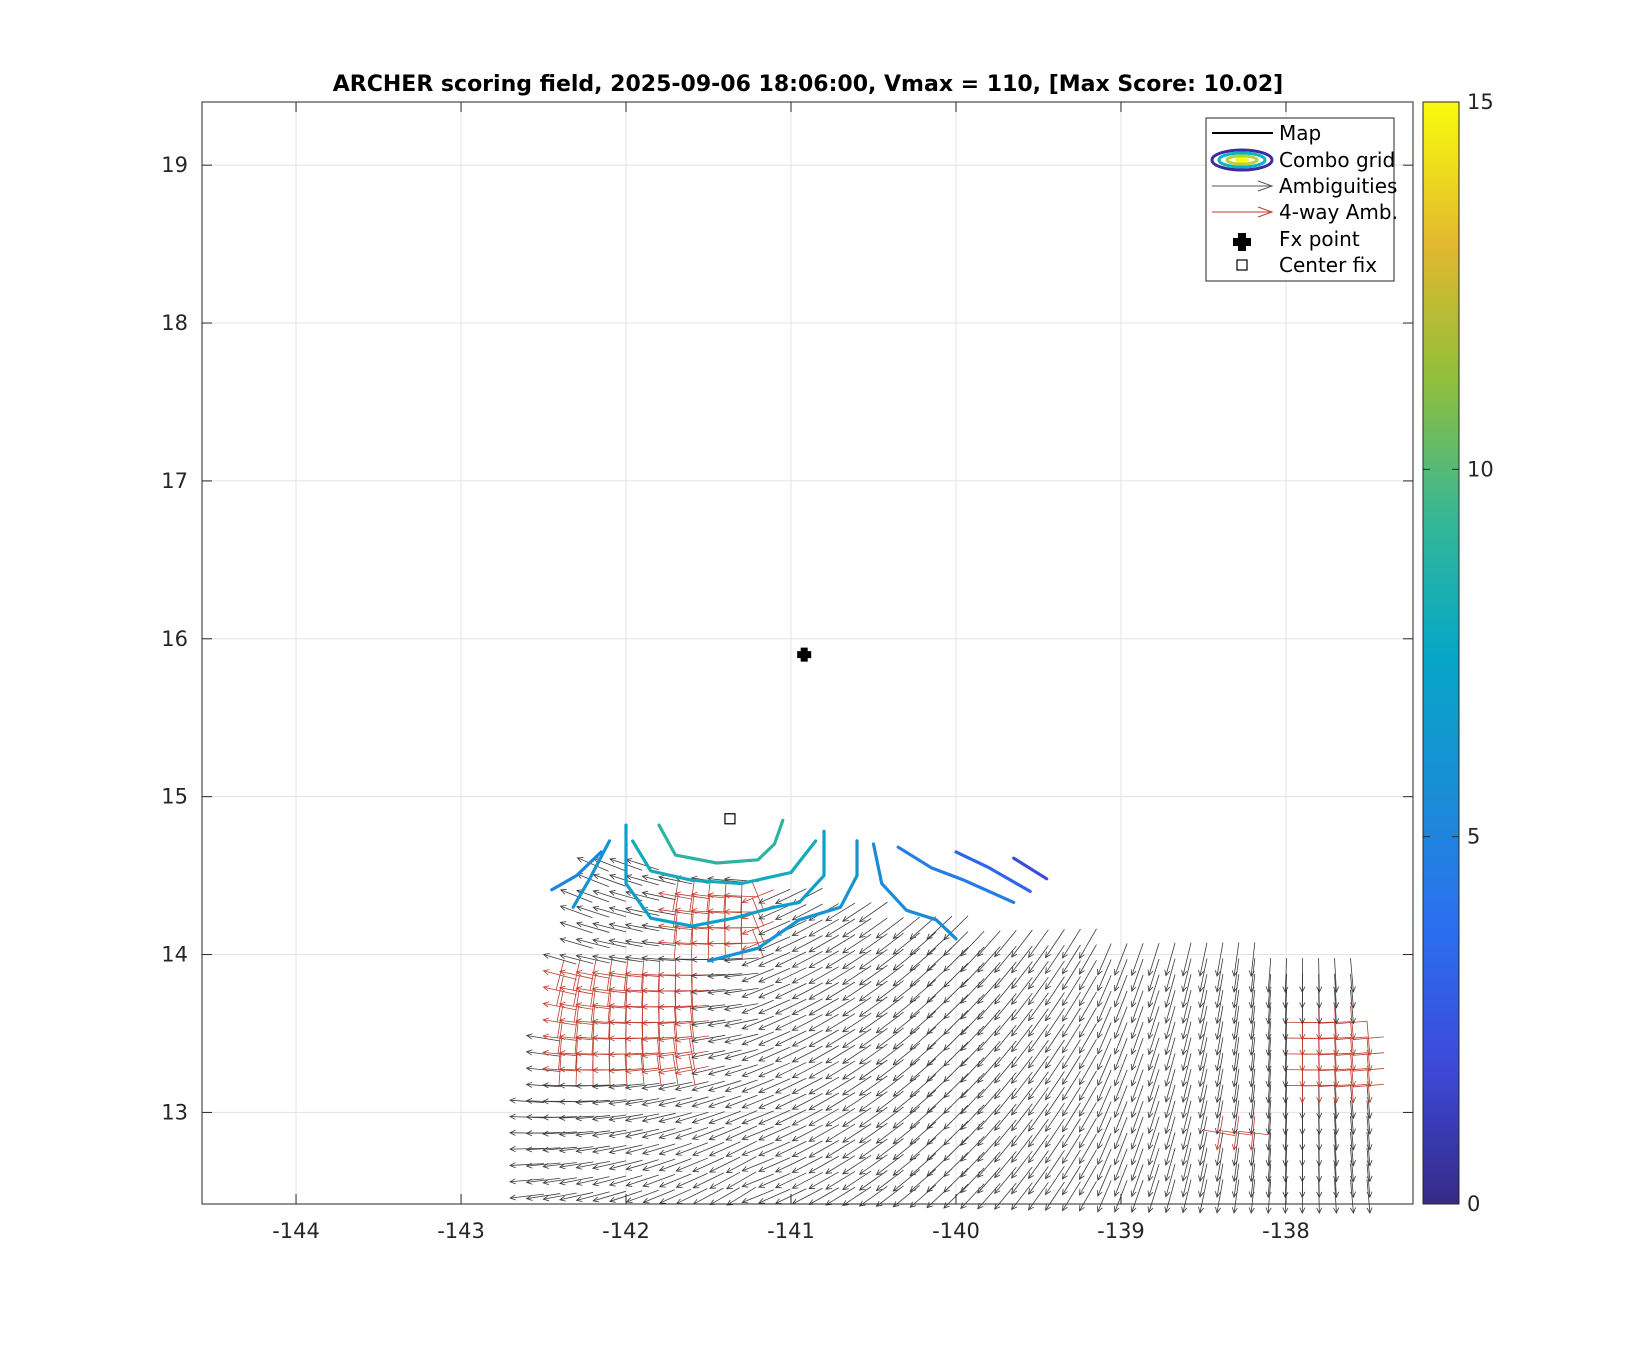  I want to click on x-tick-label: -141, so click(791, 1231).